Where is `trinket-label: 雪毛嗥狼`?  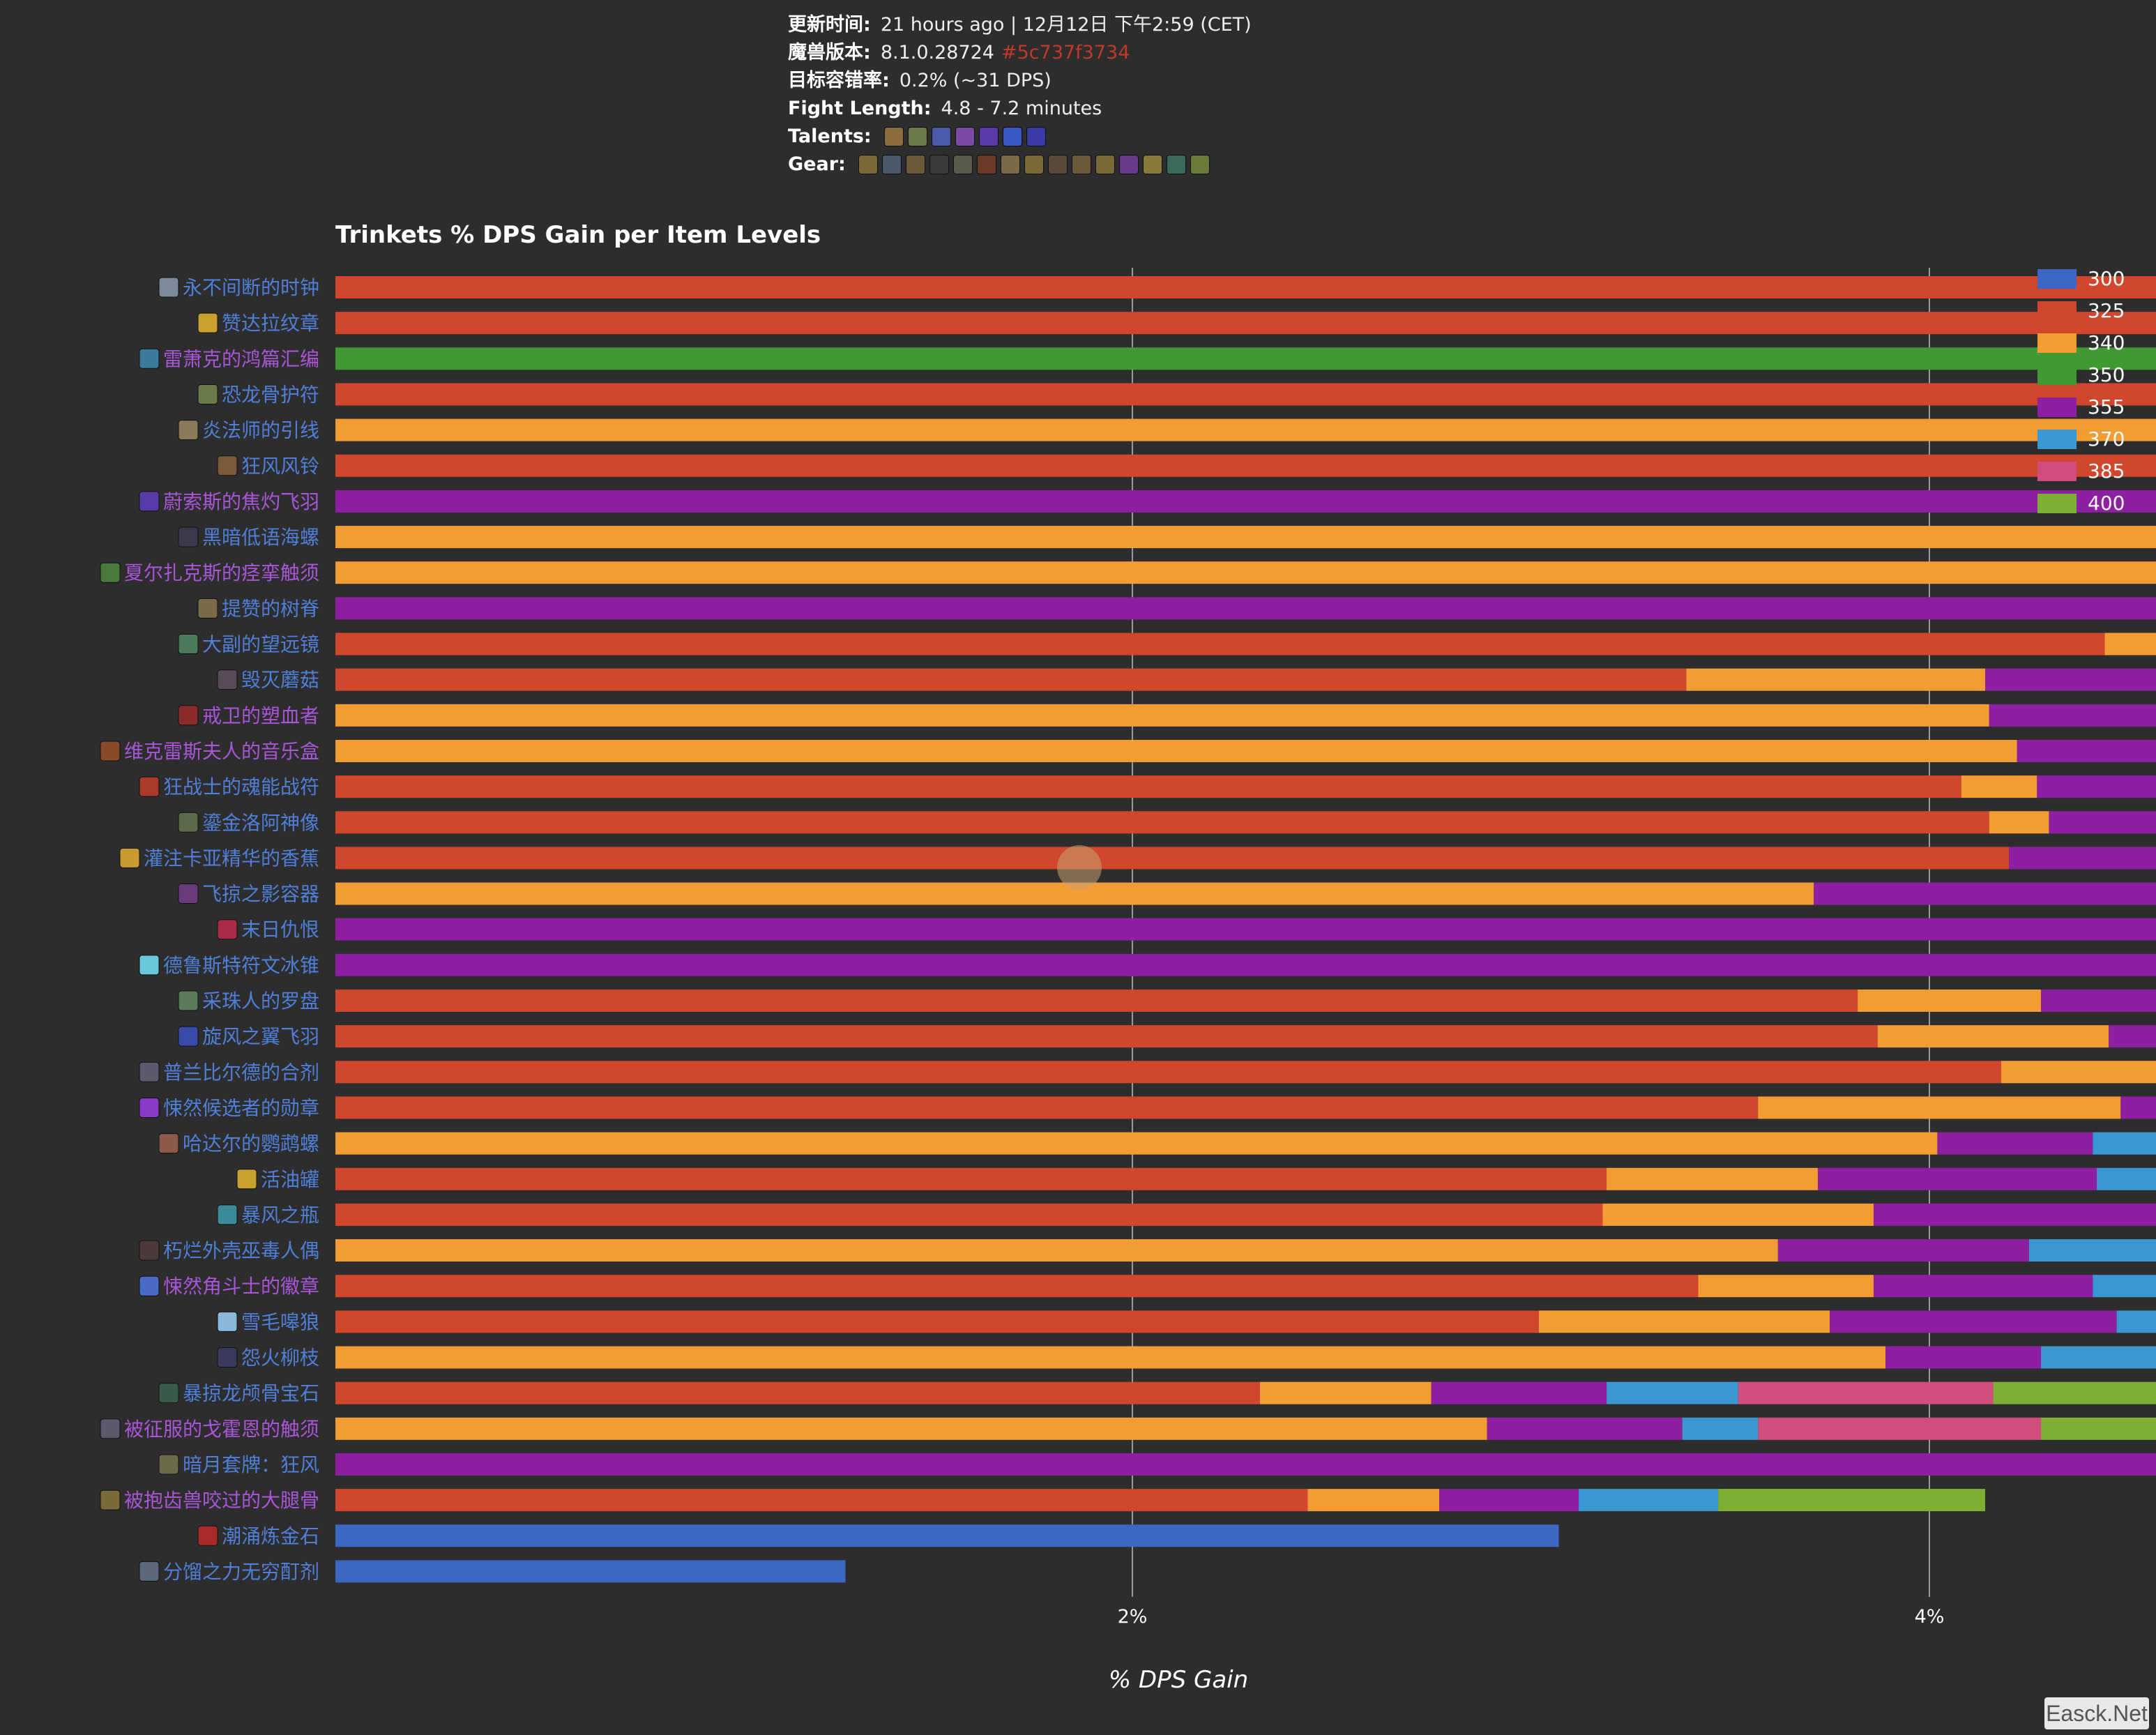
trinket-label: 雪毛嗥狼 is located at coordinates (280, 1322).